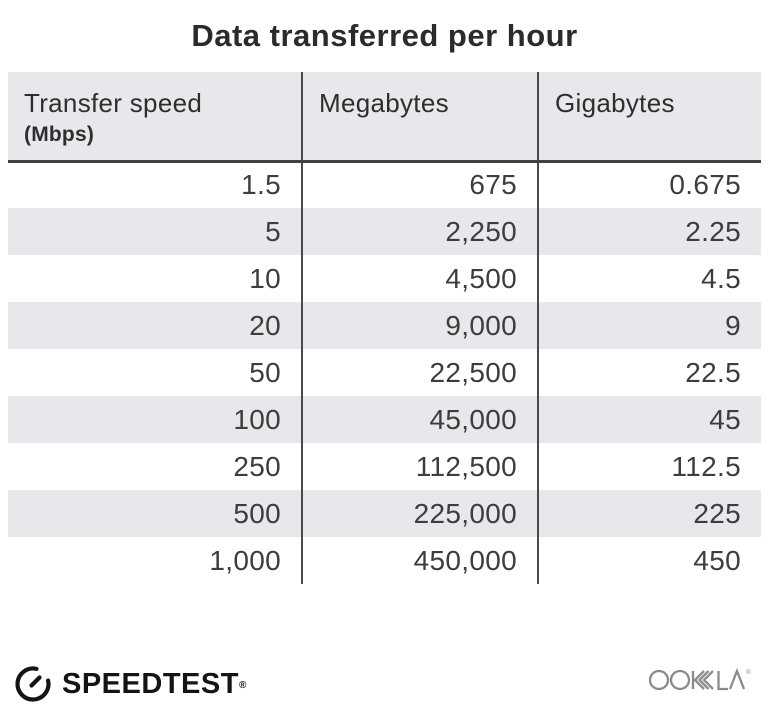 The image size is (769, 712). I want to click on megabytes-cell: 675, so click(419, 184).